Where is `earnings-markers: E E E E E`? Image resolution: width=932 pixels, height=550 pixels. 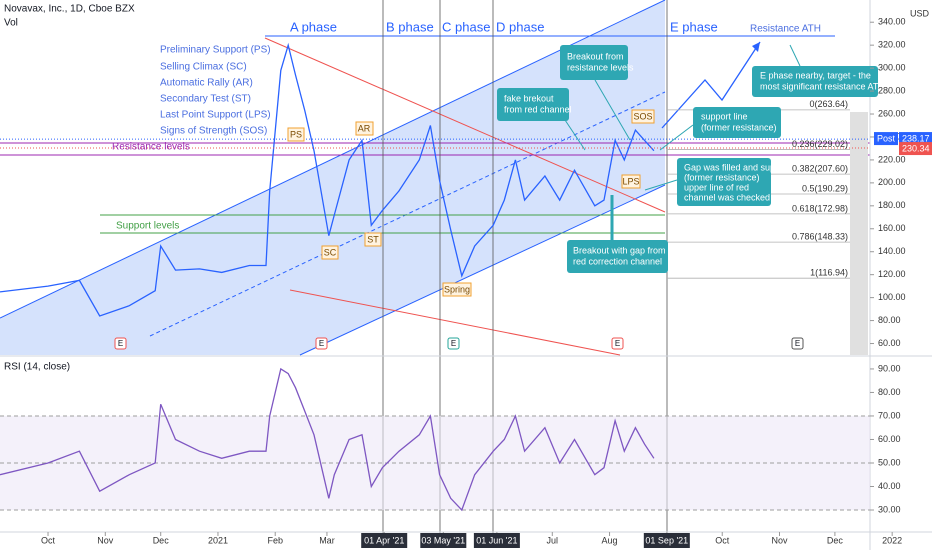 earnings-markers: E E E E E is located at coordinates (459, 343).